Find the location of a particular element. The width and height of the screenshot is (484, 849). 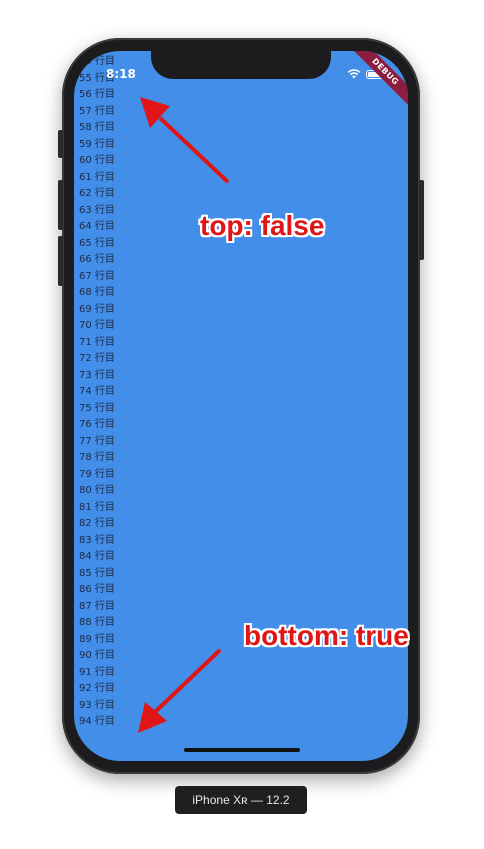

list-item: 84 行目 is located at coordinates (97, 556).